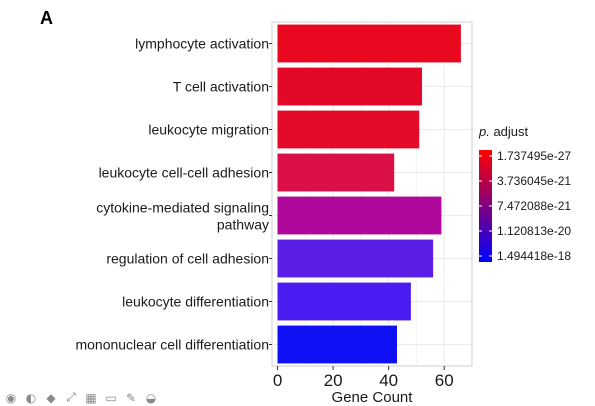 This screenshot has width=595, height=406. Describe the element at coordinates (131, 397) in the screenshot. I see `pencil-icon: ✎` at that location.